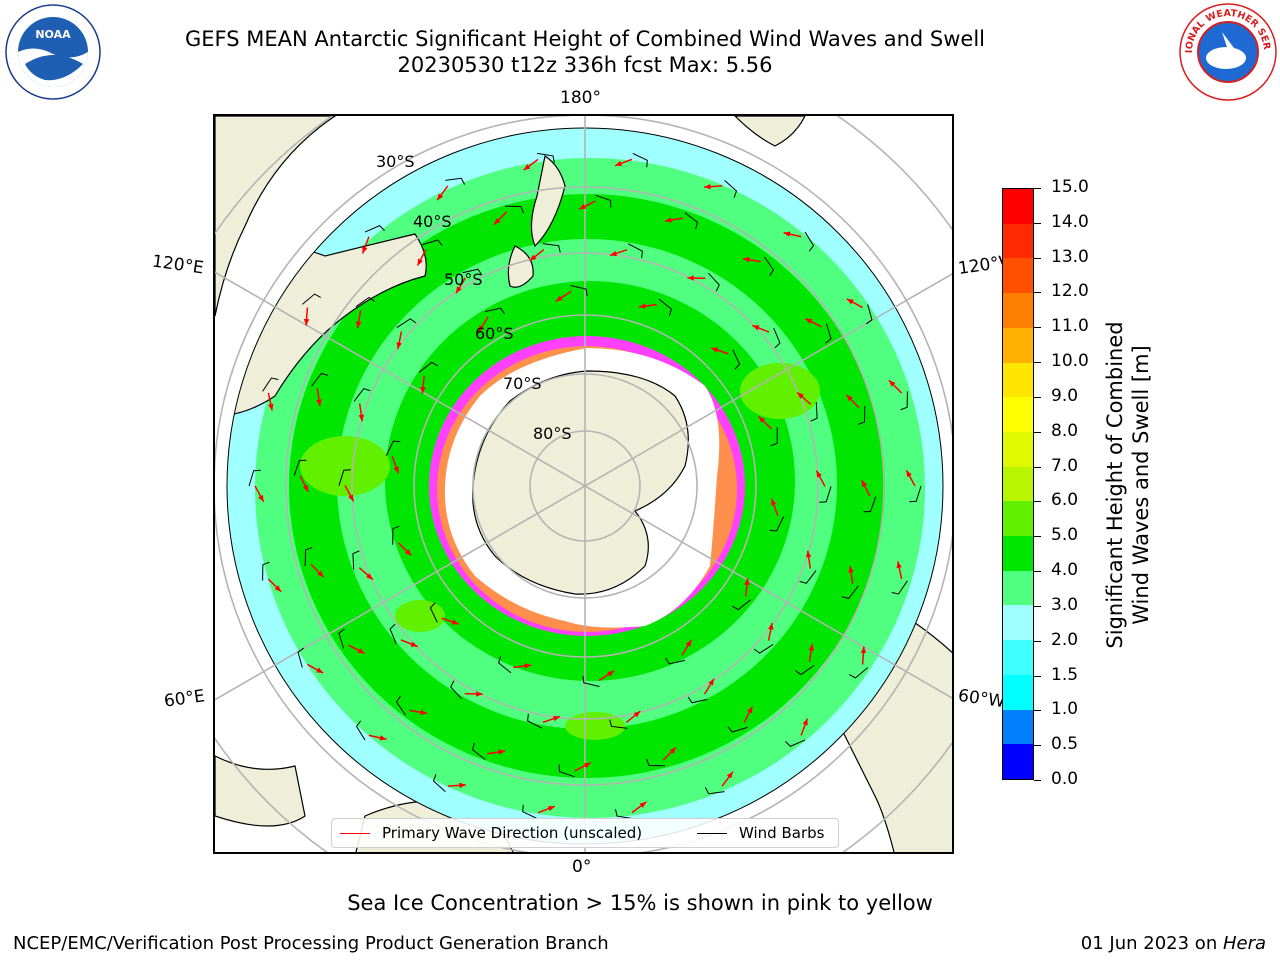 The height and width of the screenshot is (960, 1280). Describe the element at coordinates (53, 34) in the screenshot. I see `svg-text: NOAA` at that location.